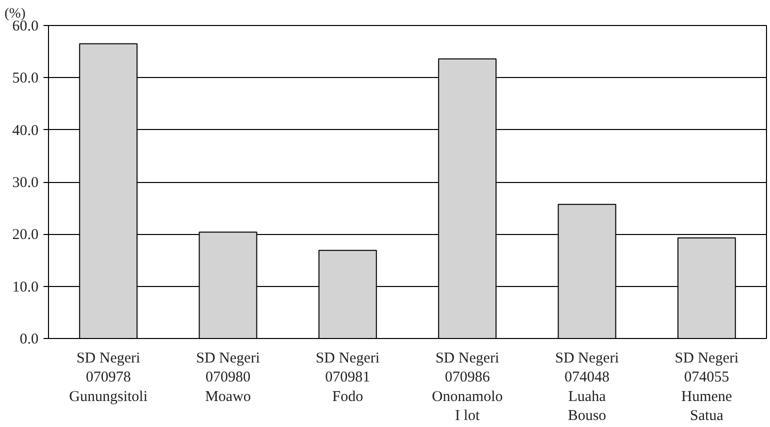 The height and width of the screenshot is (427, 770). Describe the element at coordinates (348, 377) in the screenshot. I see `x-tick-label: SD Negeri 070981 Fodo` at that location.